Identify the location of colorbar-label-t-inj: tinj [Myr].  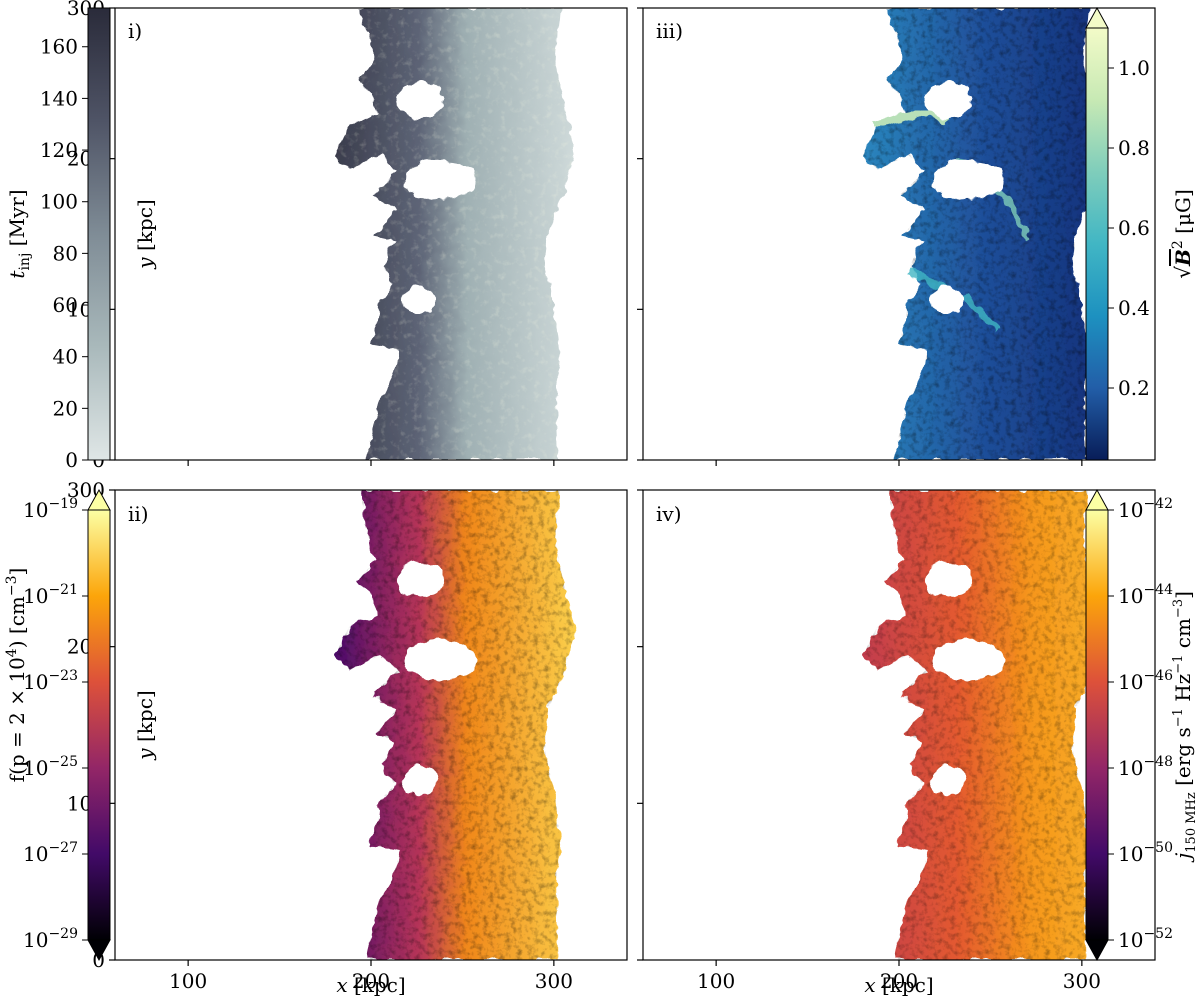
(19, 233).